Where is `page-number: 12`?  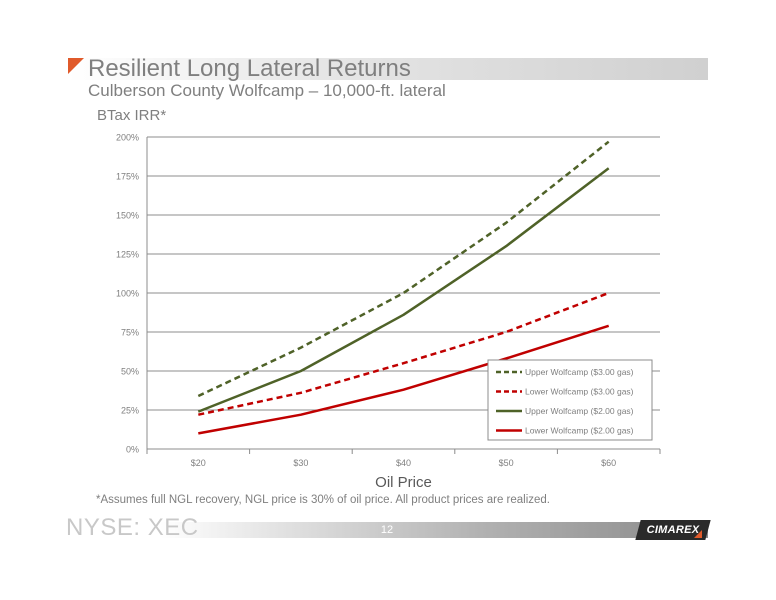
page-number: 12 is located at coordinates (387, 530).